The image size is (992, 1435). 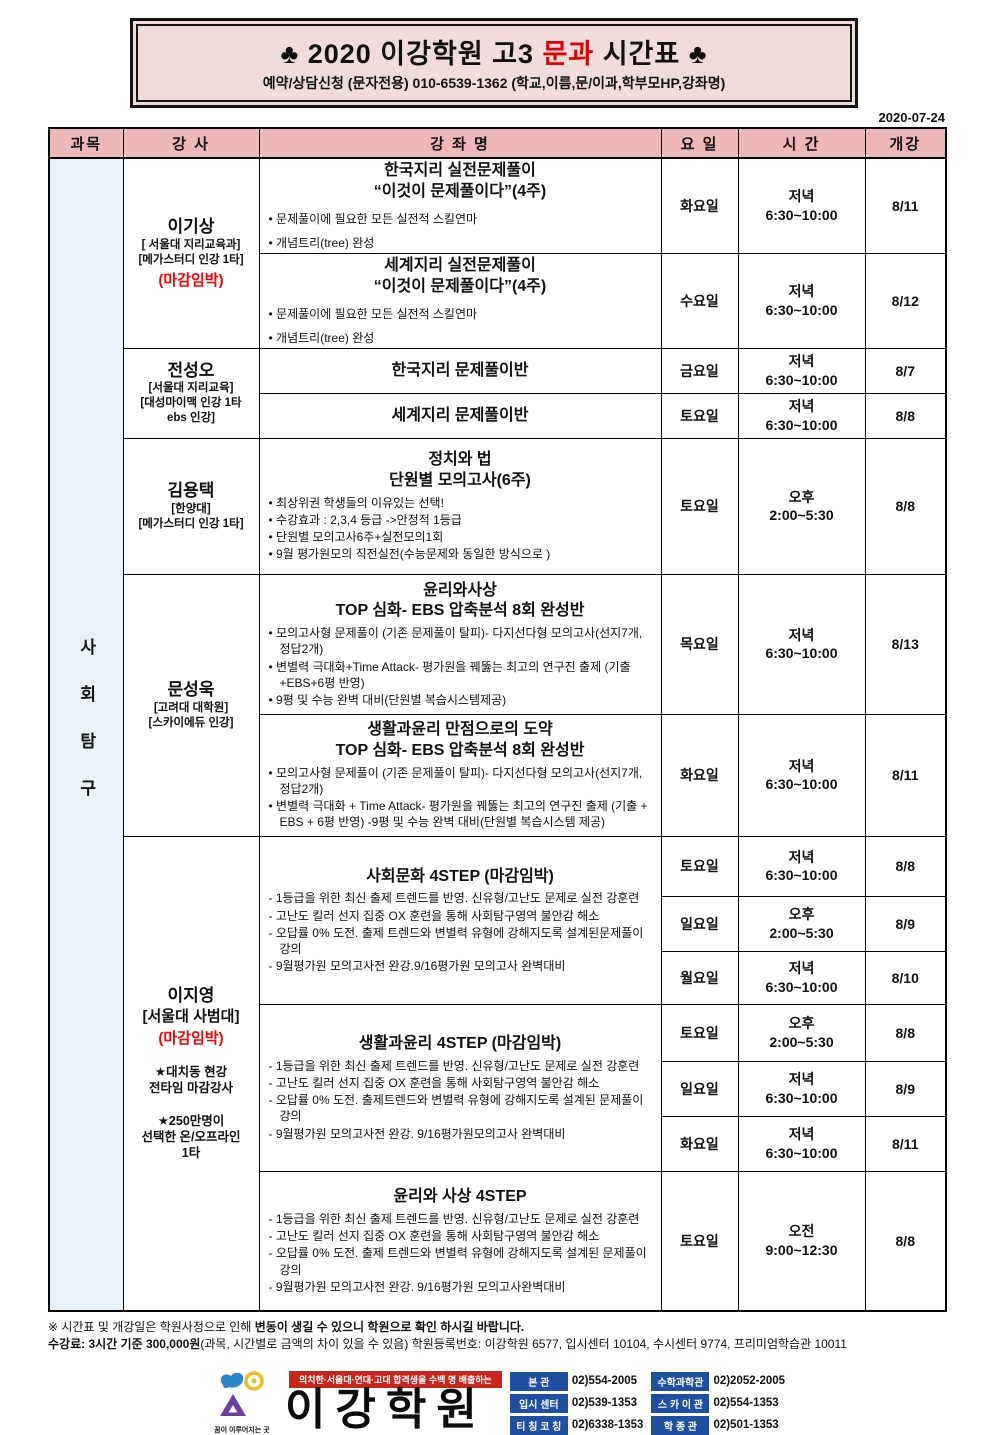 I want to click on col-header-day: 요 일, so click(x=699, y=143).